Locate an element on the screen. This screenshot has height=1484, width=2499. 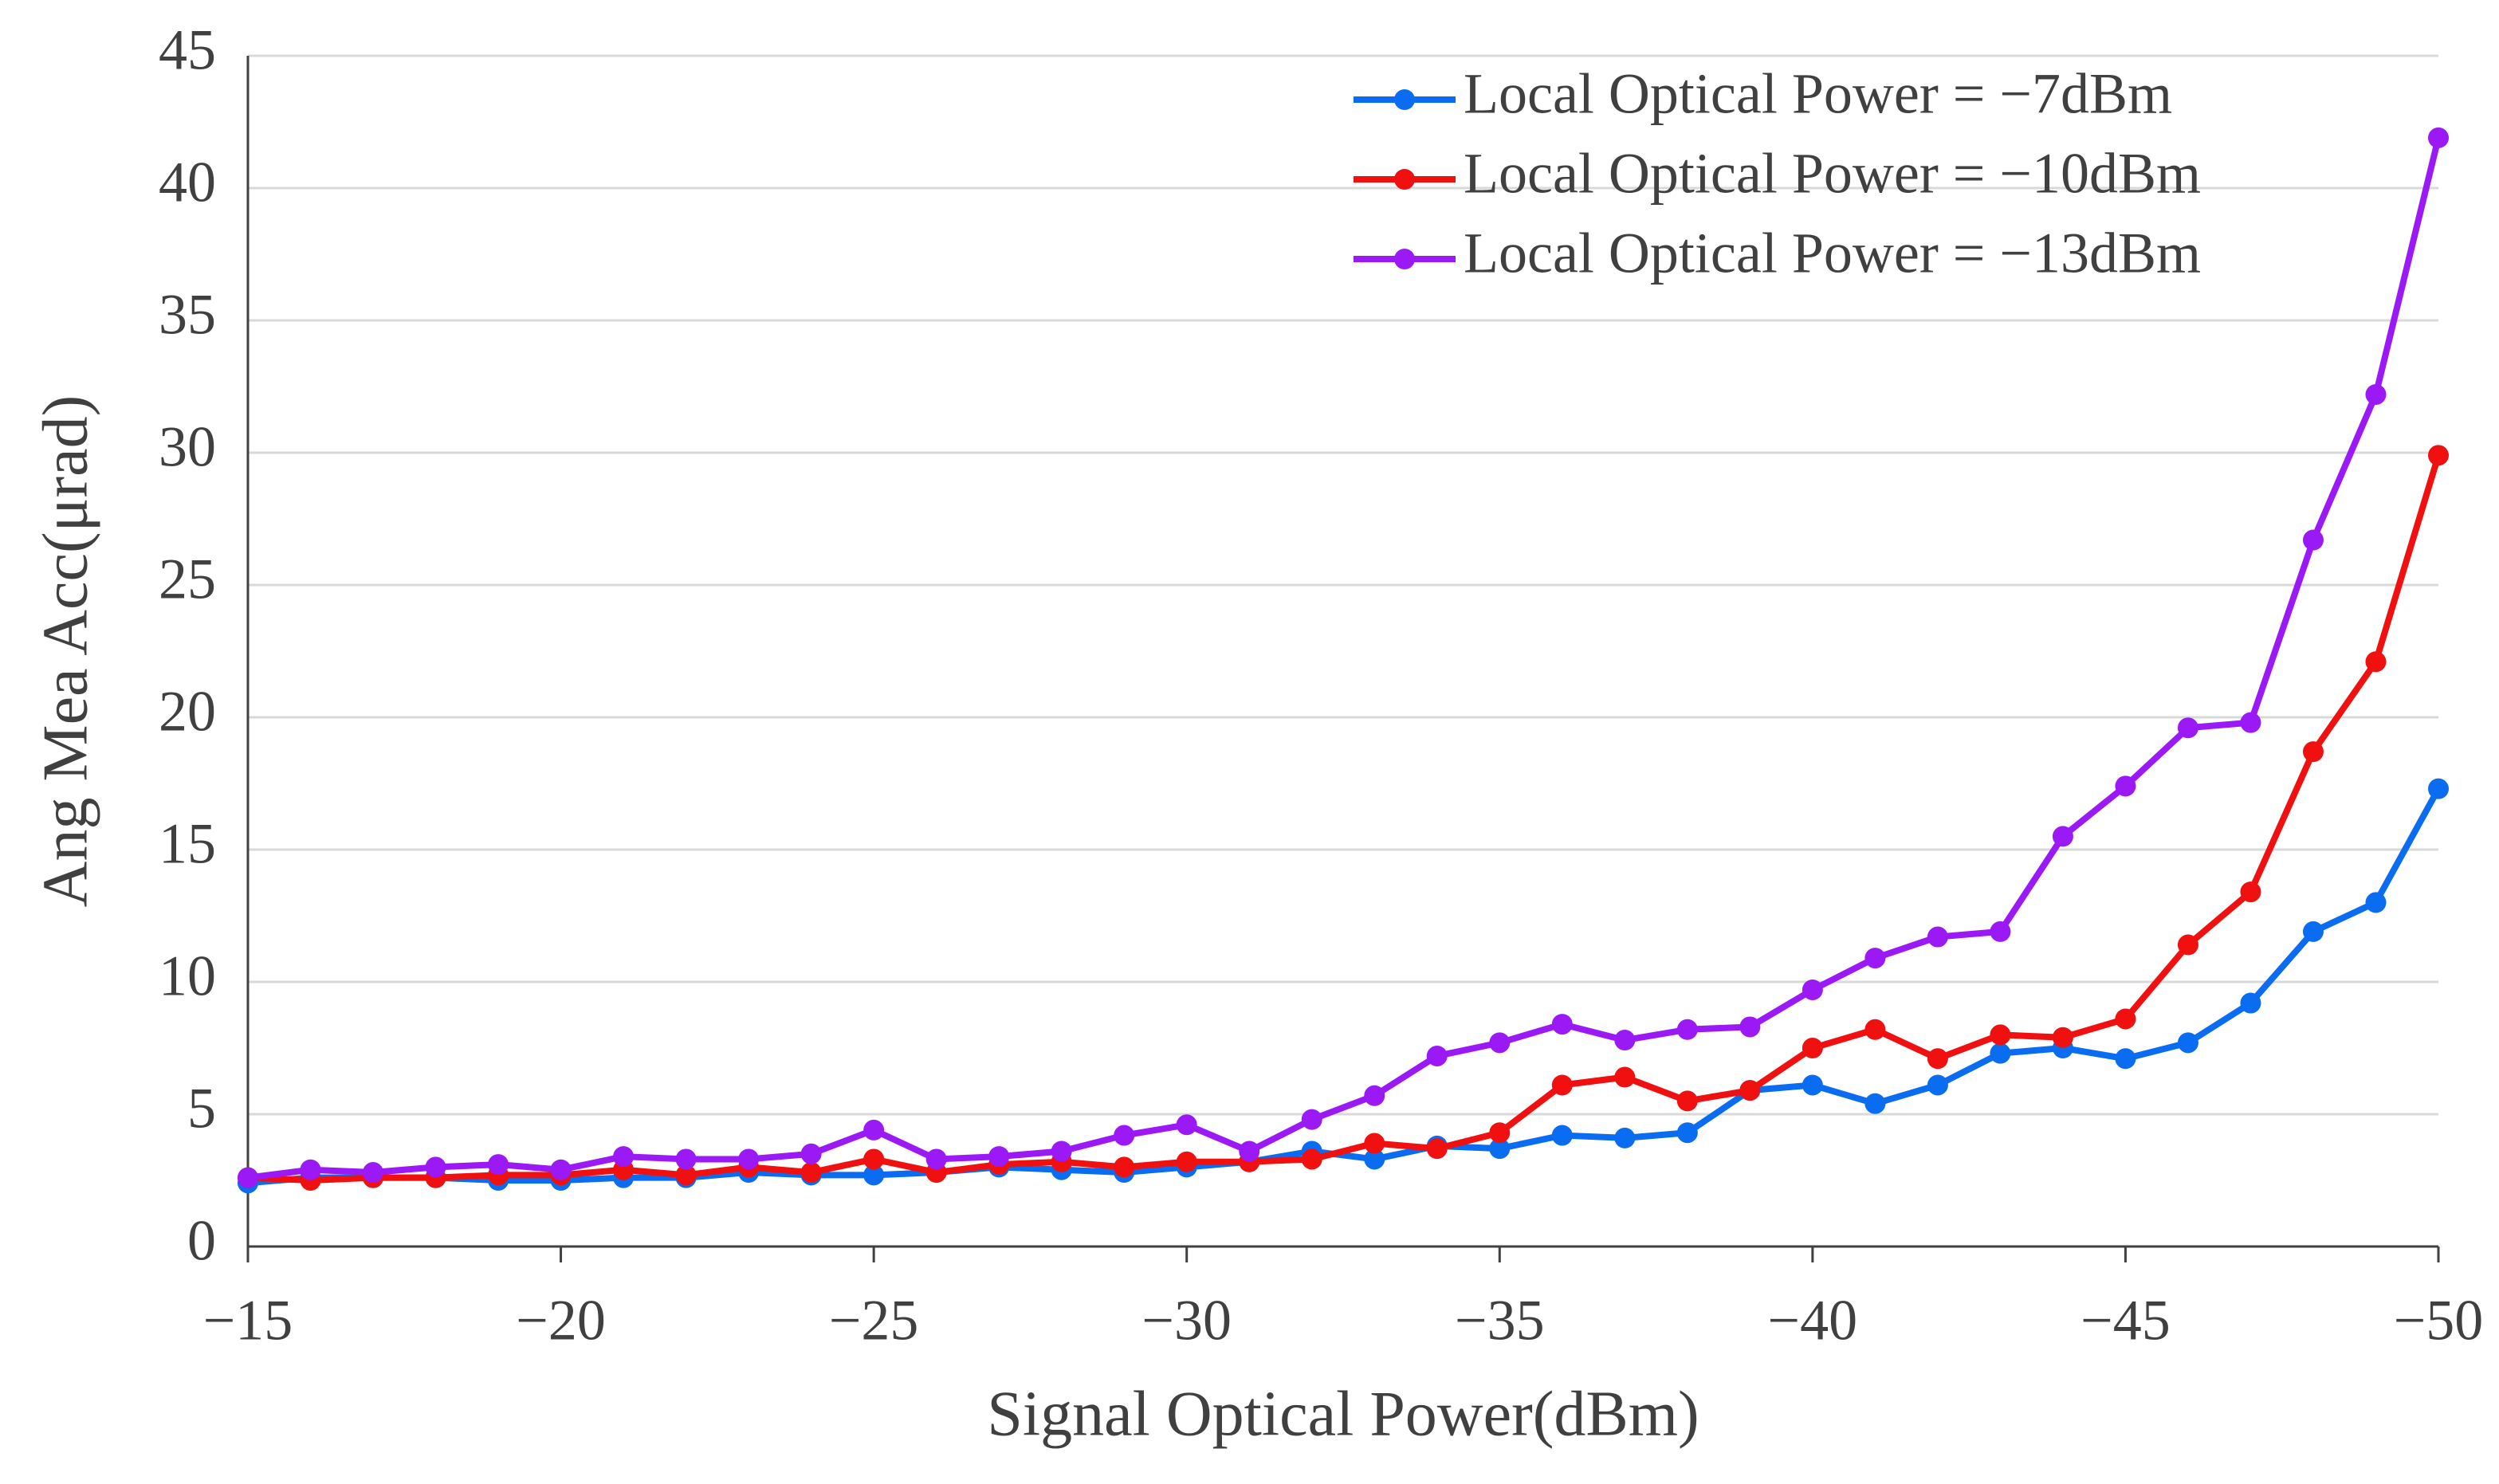
x-axis-title: Signal Optical Power(dBm) is located at coordinates (1343, 1414).